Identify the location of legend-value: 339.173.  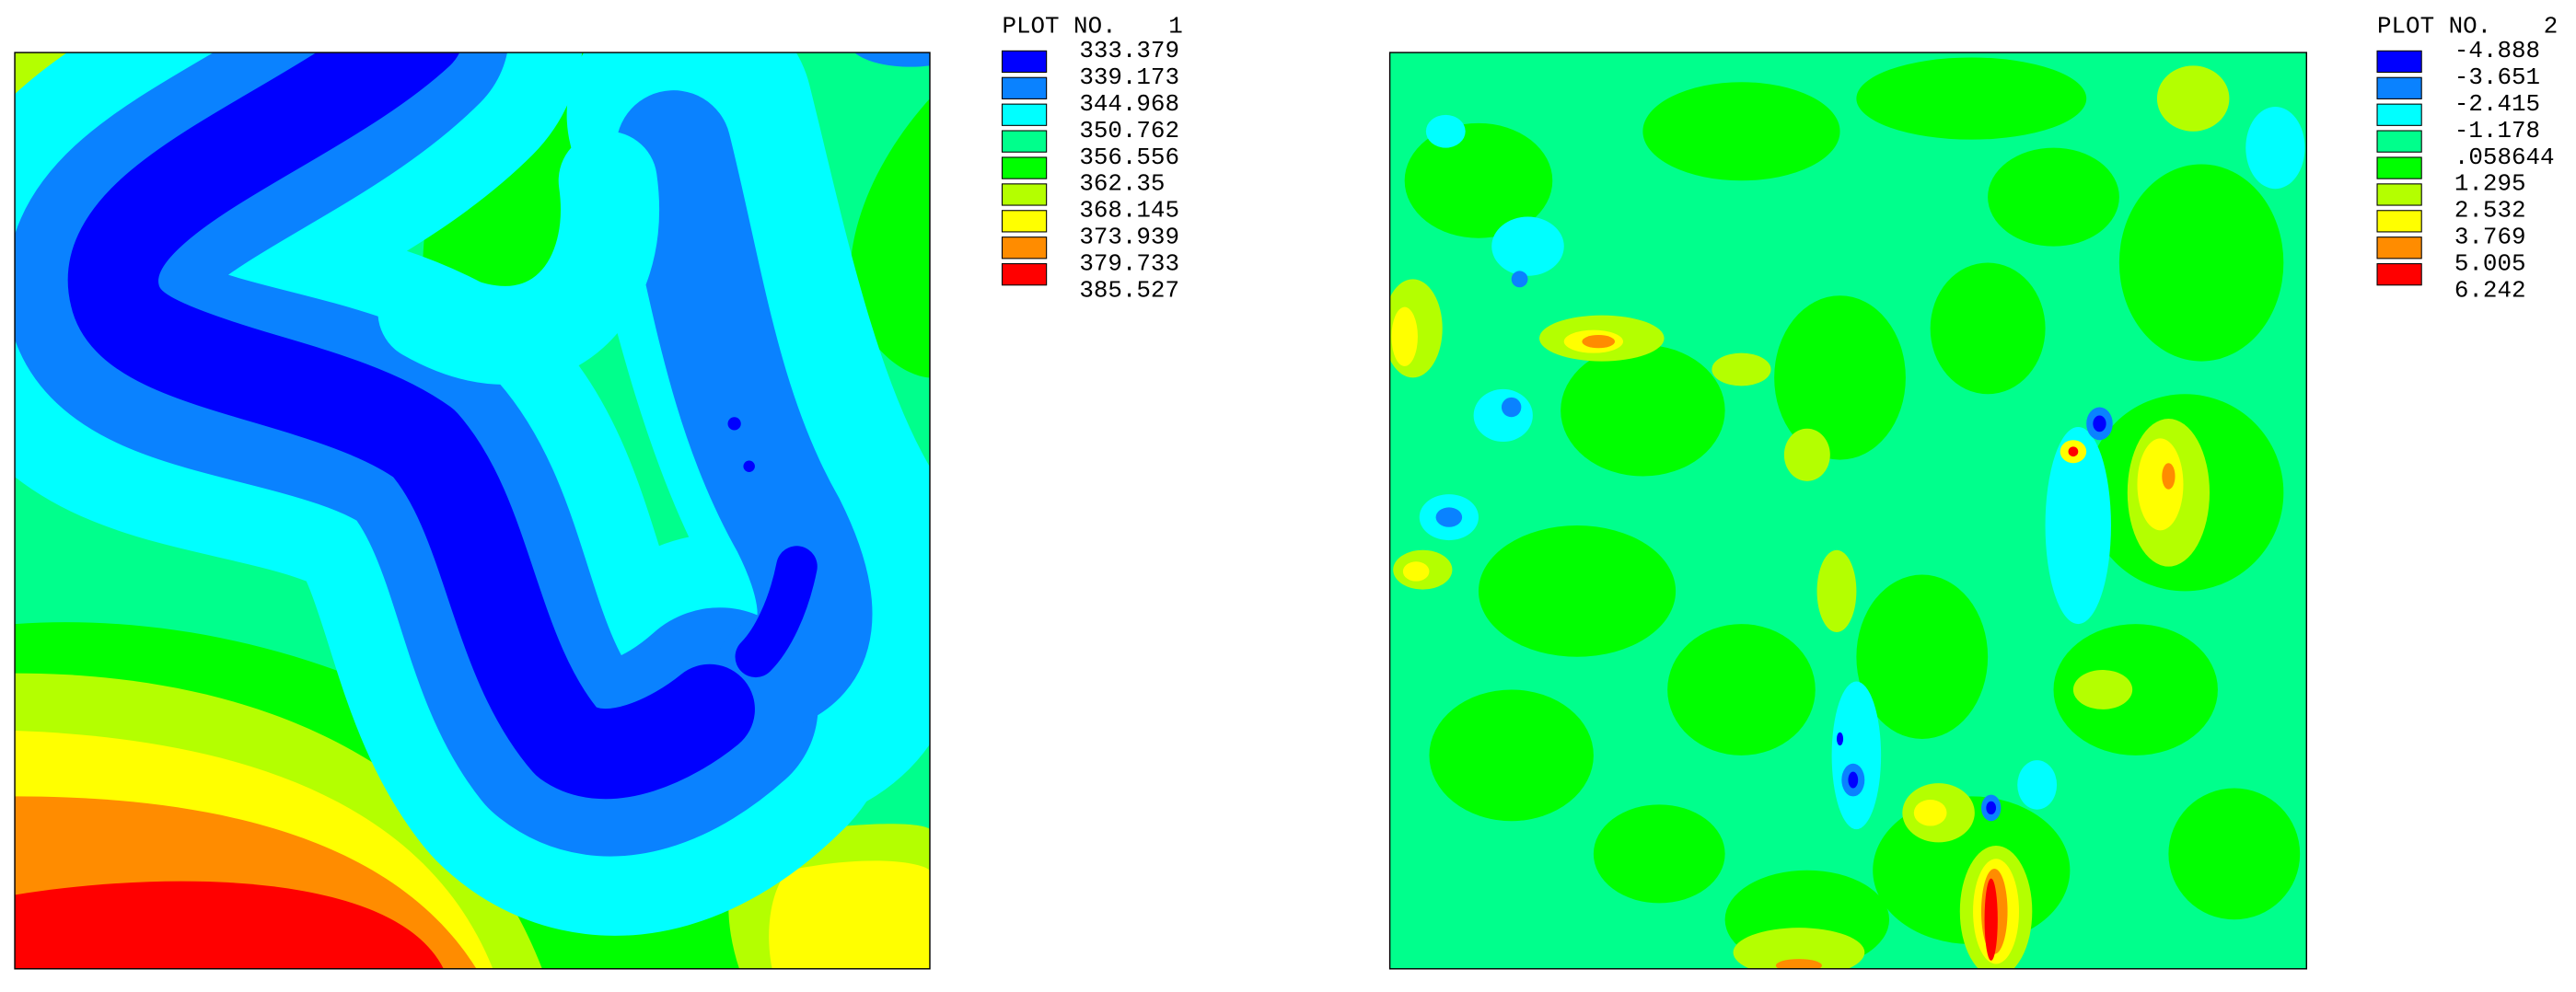
(1129, 77).